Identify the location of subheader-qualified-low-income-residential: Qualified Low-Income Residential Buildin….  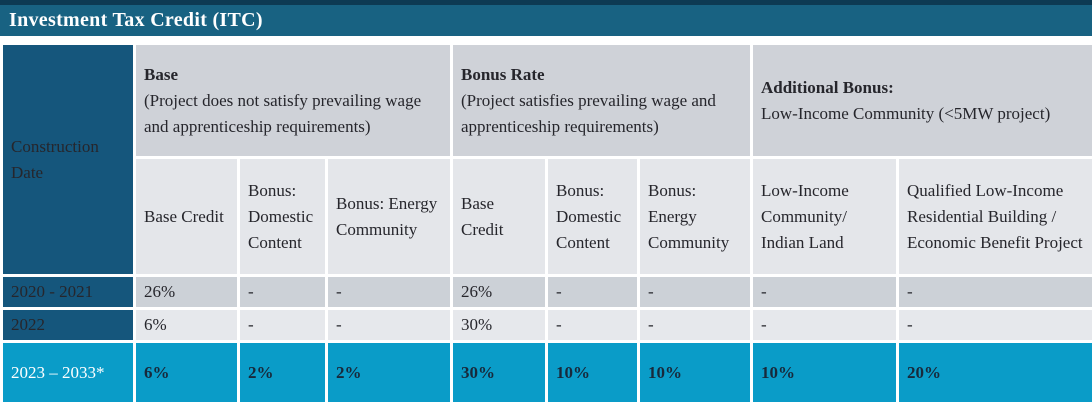
(994, 216).